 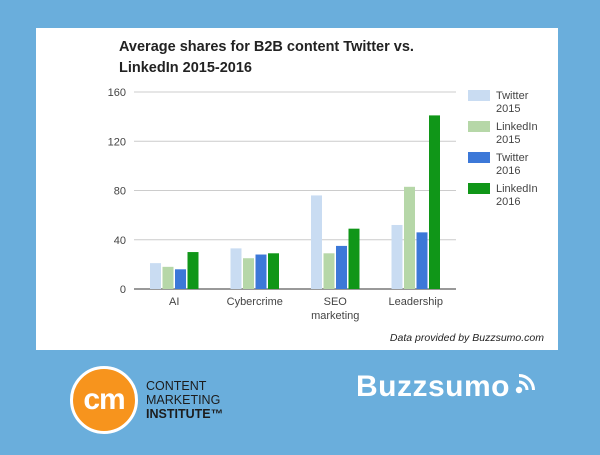 I want to click on x-tick-label: Cybercrime, so click(x=255, y=302).